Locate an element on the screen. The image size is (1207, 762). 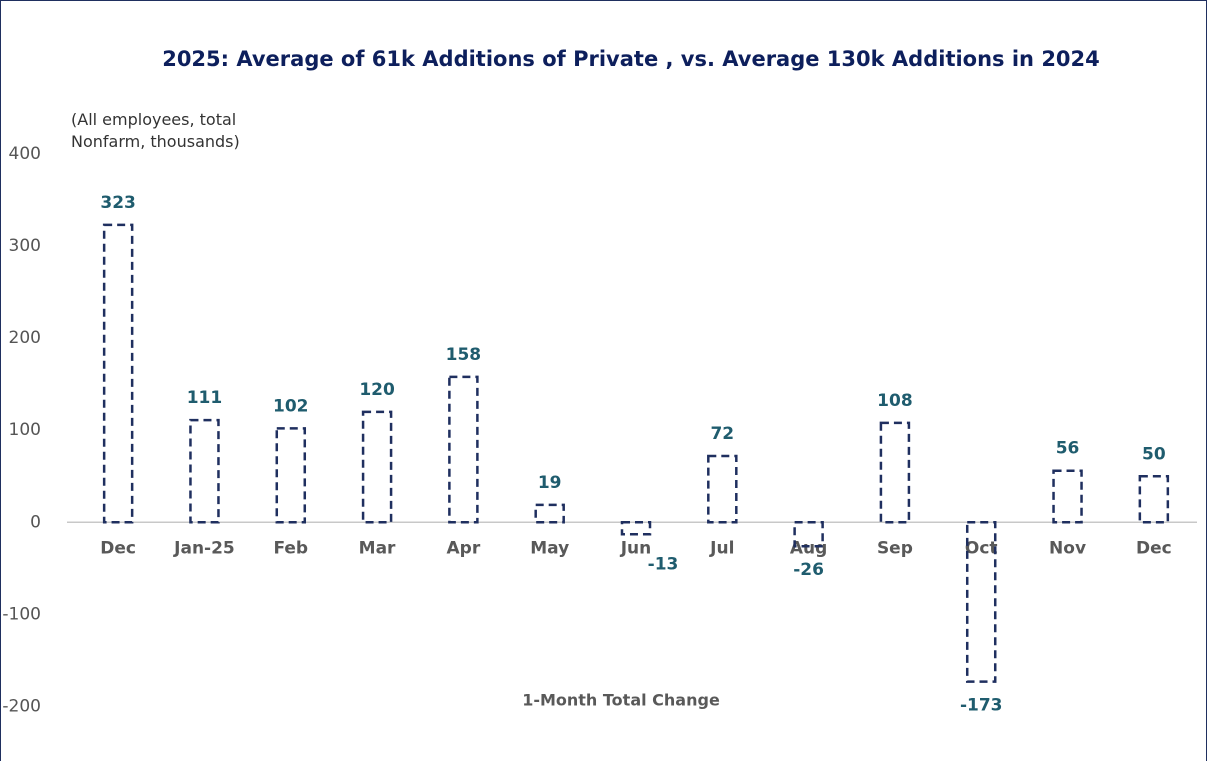
value-label: 158 is located at coordinates (464, 355).